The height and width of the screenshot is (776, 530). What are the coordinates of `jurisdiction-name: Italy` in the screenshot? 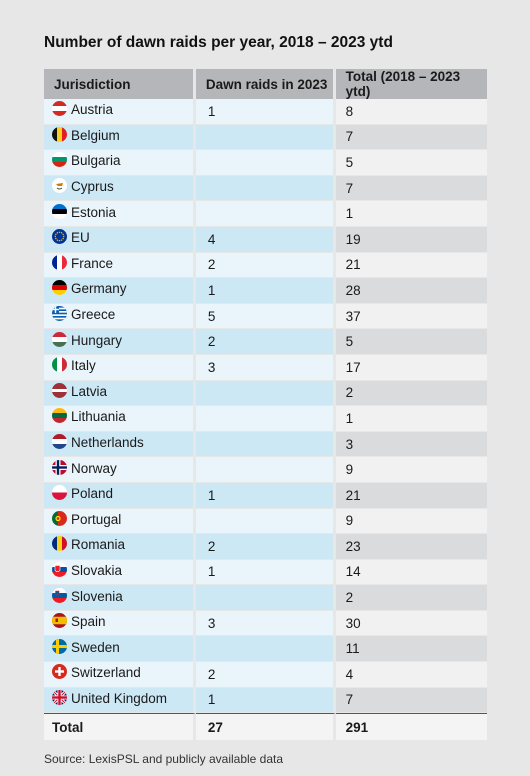 It's located at (83, 366).